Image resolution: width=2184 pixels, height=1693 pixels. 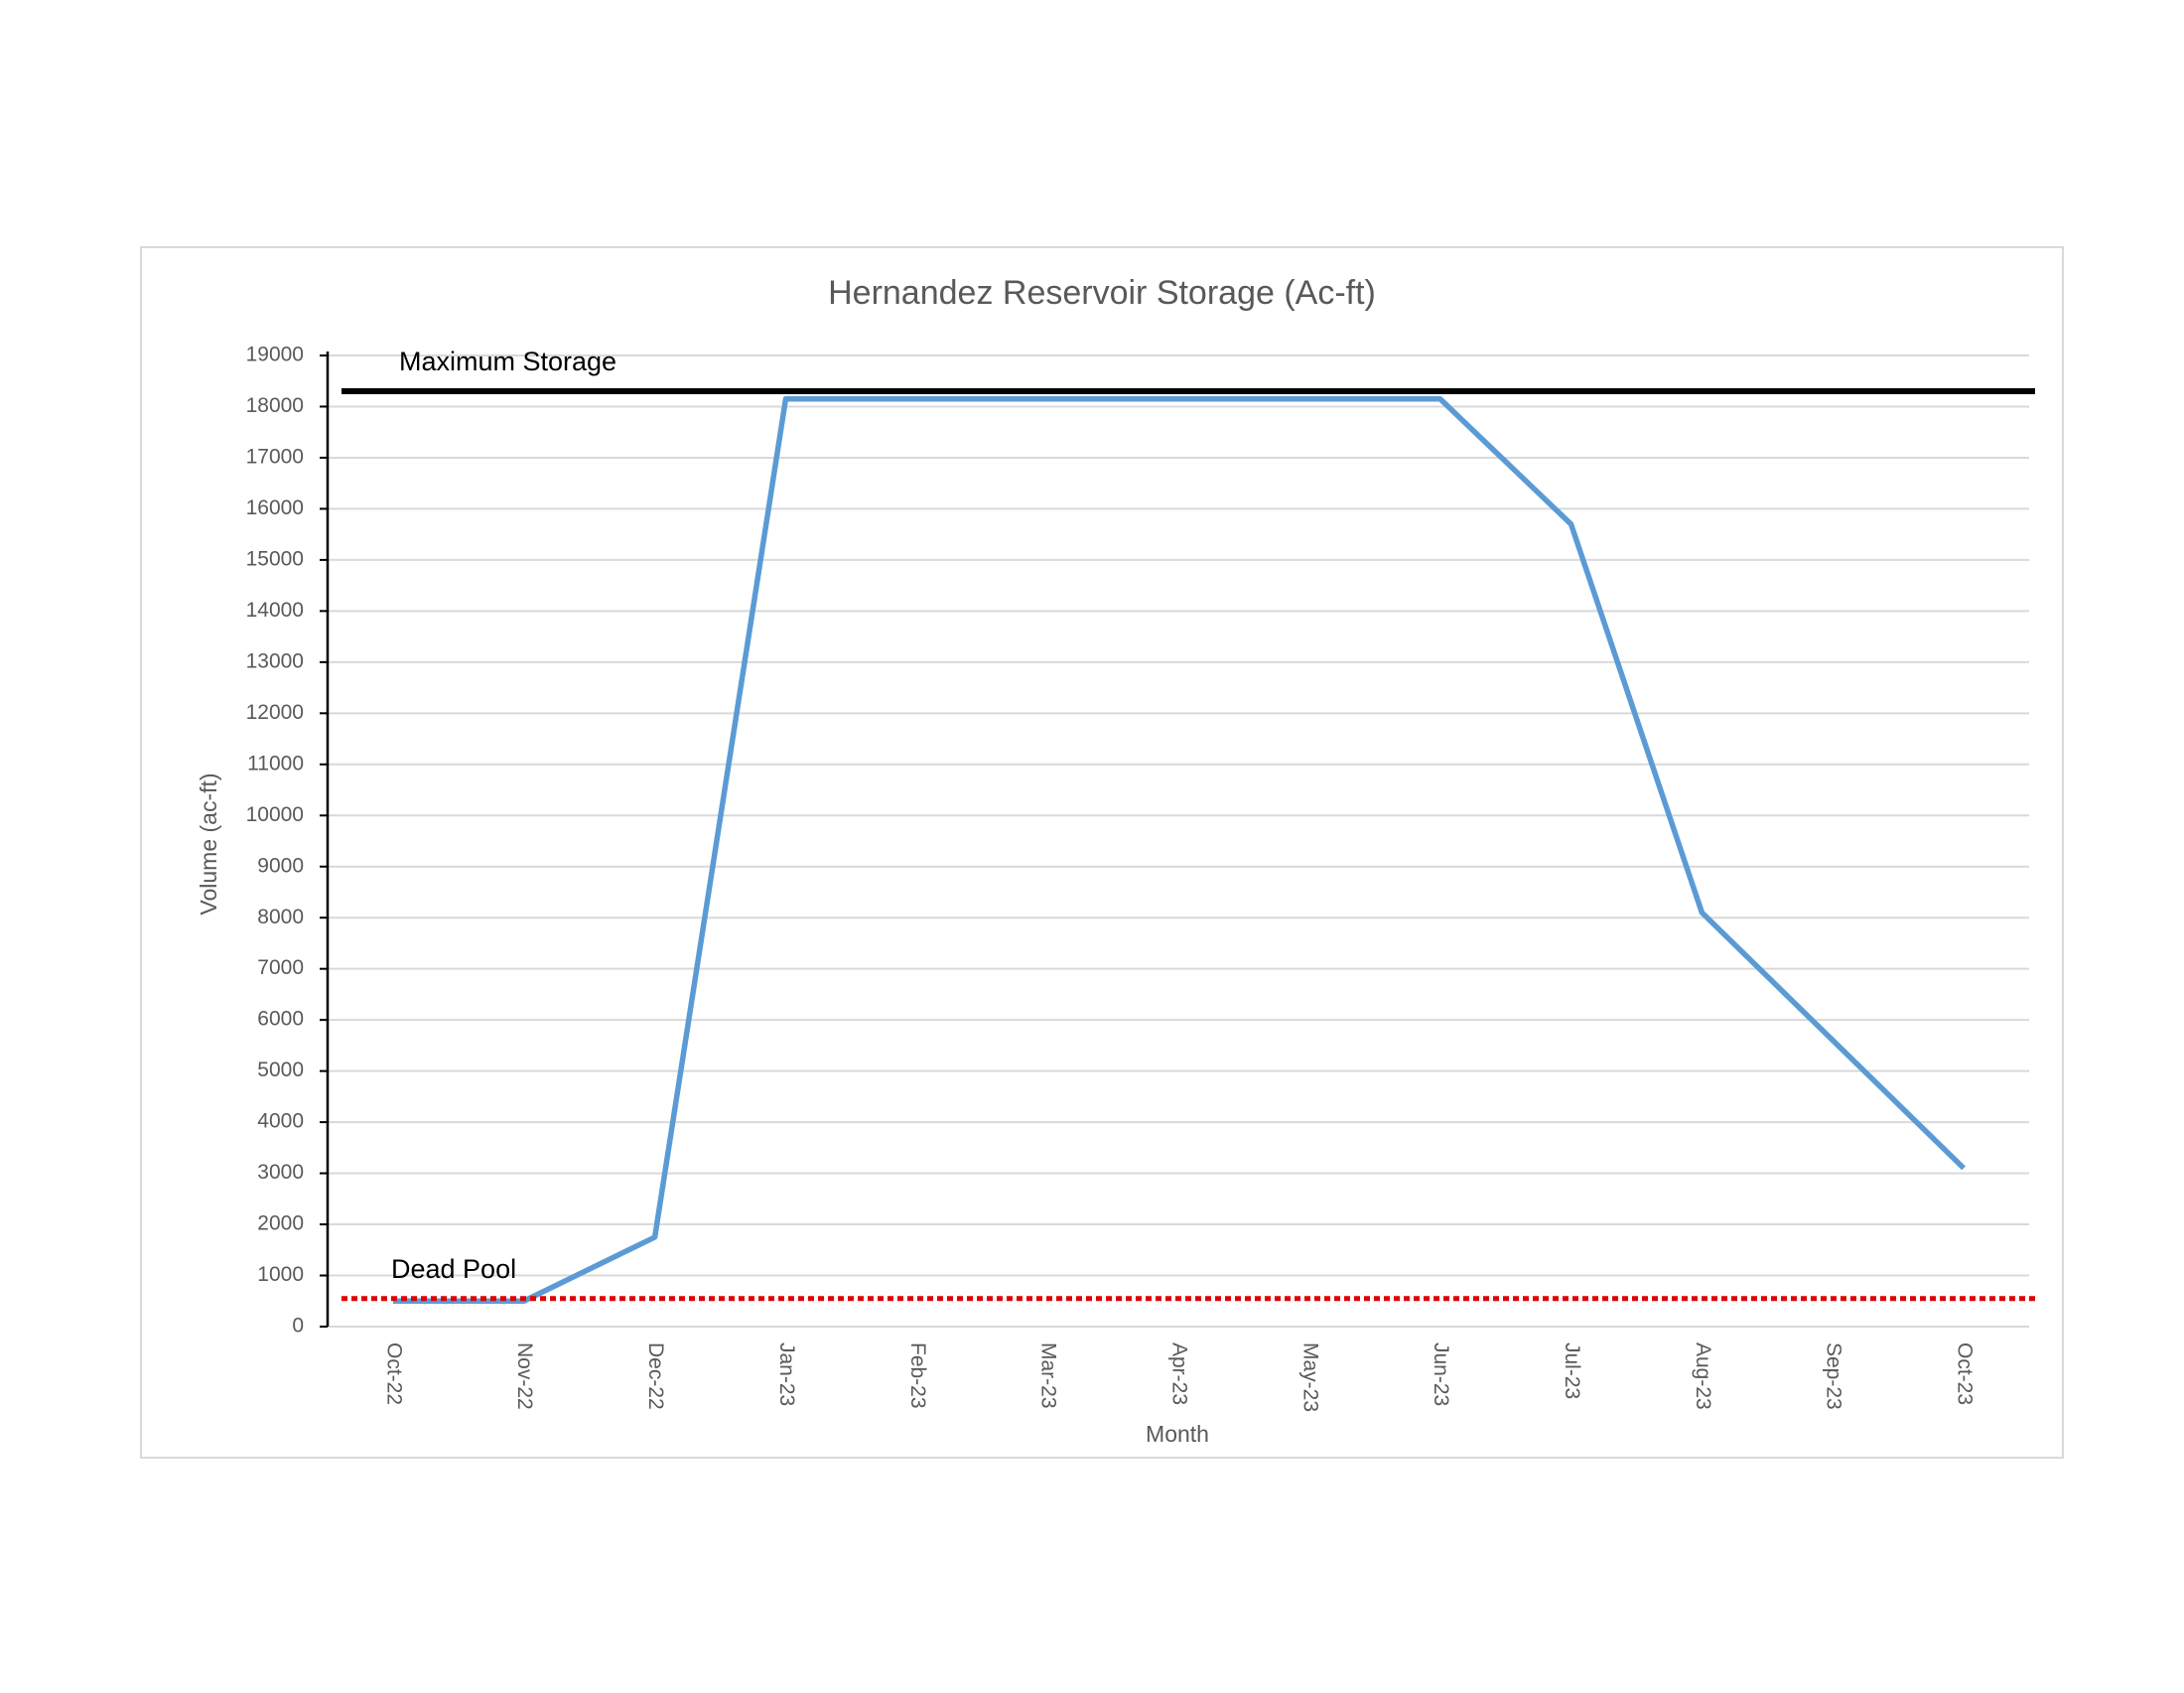 I want to click on reference-label: Maximum Storage, so click(x=507, y=361).